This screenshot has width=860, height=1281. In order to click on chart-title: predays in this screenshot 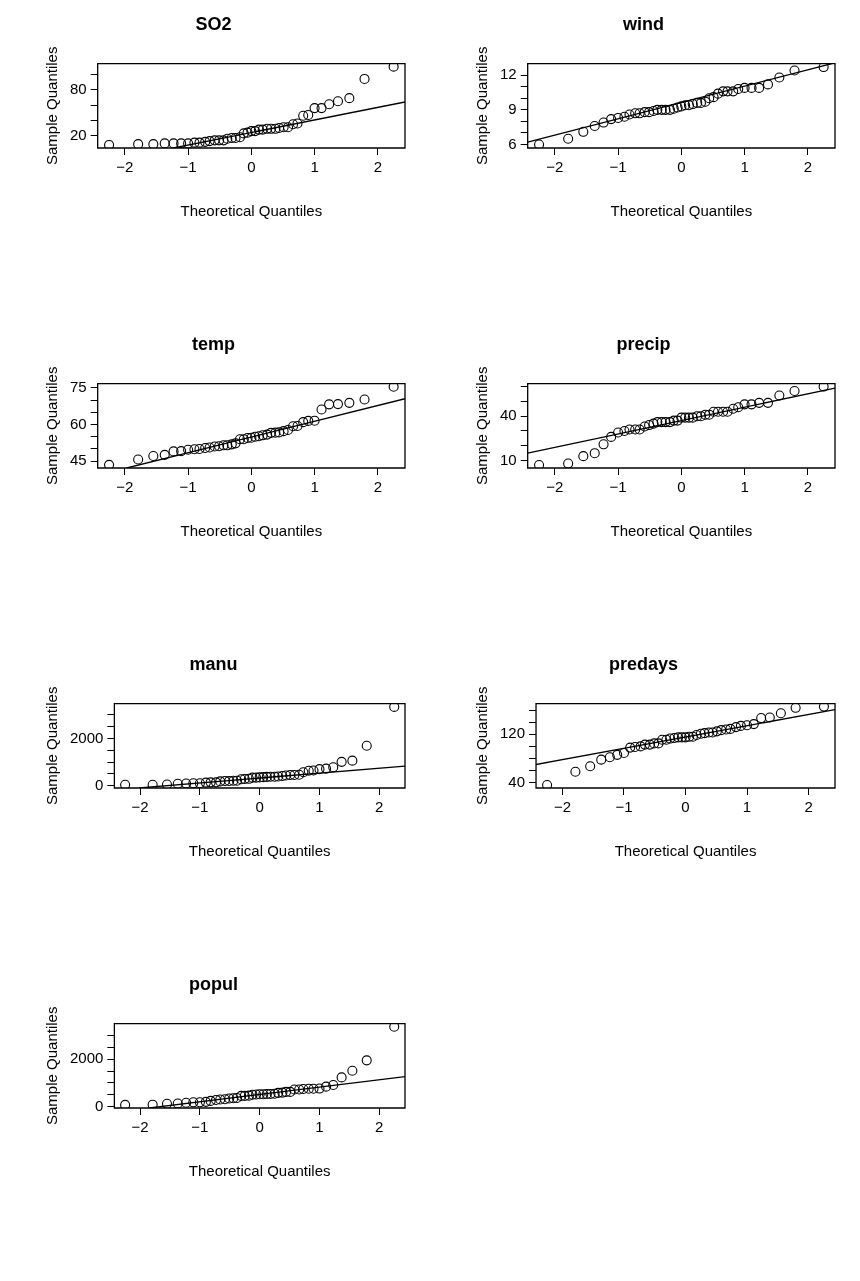, I will do `click(643, 663)`.